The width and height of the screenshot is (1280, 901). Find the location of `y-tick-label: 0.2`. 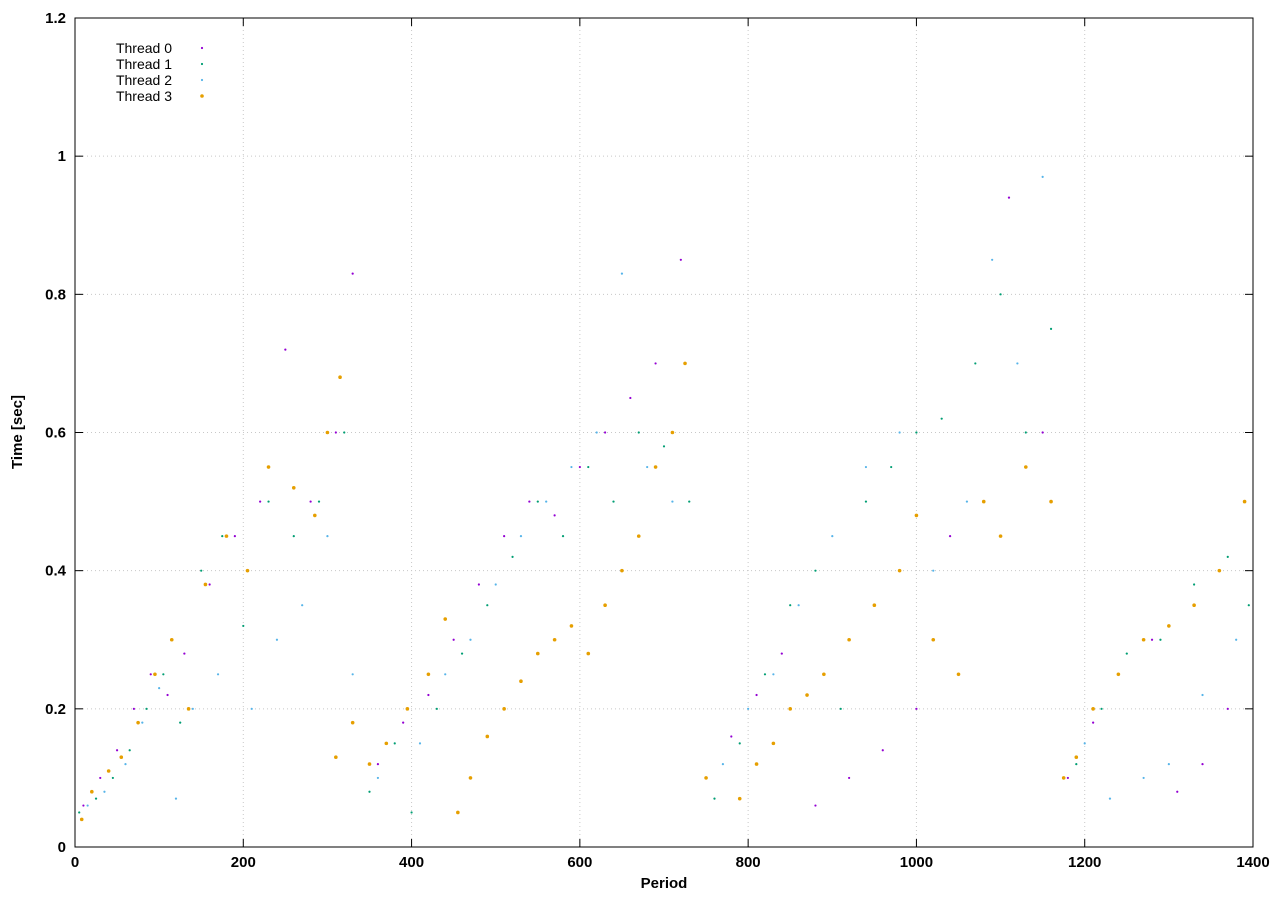

y-tick-label: 0.2 is located at coordinates (55, 709).